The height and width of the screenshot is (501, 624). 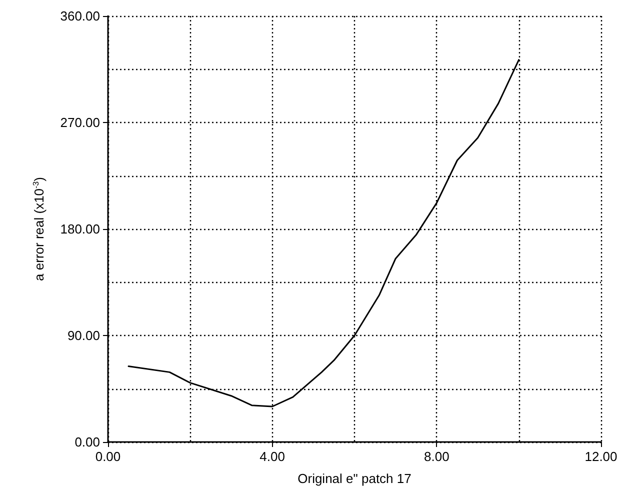 What do you see at coordinates (272, 456) in the screenshot?
I see `x-tick-label: 4.00` at bounding box center [272, 456].